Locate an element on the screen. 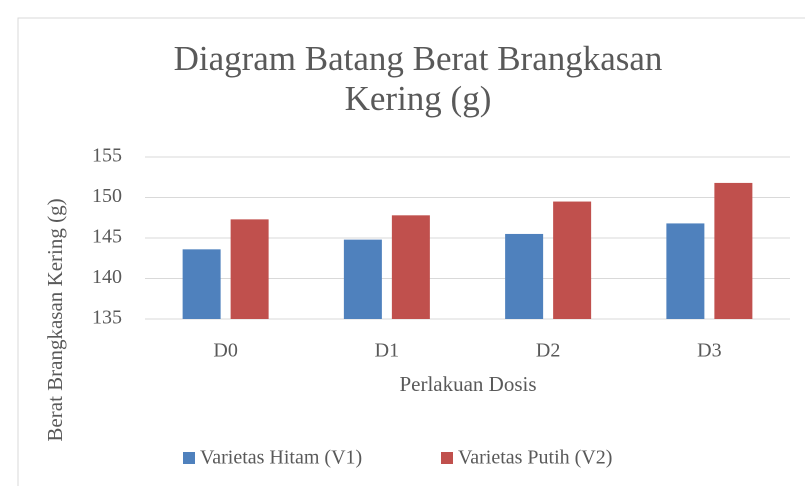 The width and height of the screenshot is (805, 486). legend-label: Varietas Putih (V2) is located at coordinates (535, 458).